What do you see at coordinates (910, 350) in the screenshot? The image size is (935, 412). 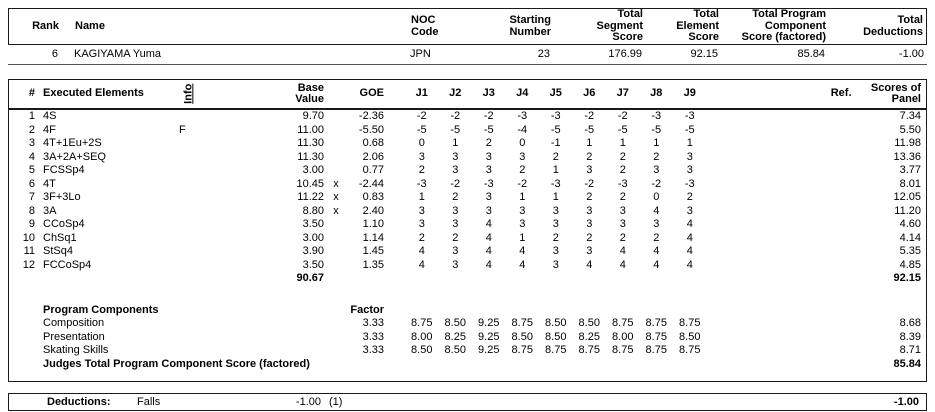 I see `component-panel-score: 8.71` at bounding box center [910, 350].